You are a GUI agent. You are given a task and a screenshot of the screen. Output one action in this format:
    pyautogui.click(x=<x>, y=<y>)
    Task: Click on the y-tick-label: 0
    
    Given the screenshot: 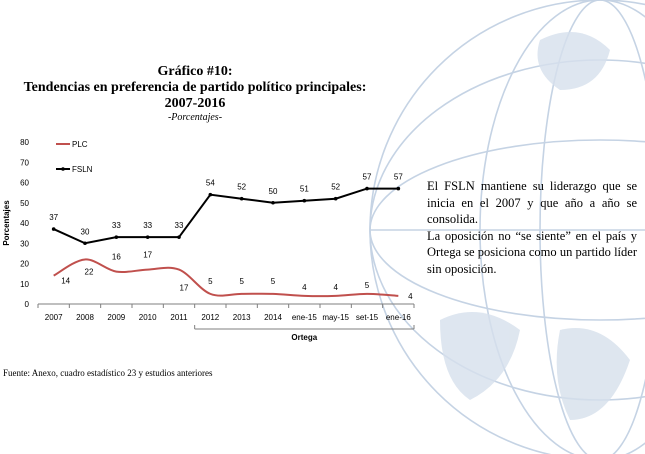 What is the action you would take?
    pyautogui.click(x=27, y=304)
    